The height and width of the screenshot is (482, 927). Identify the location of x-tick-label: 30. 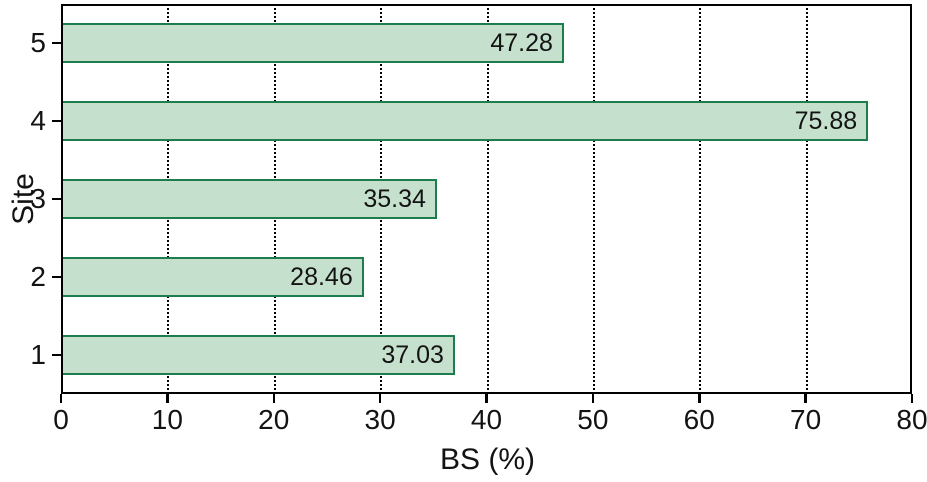
(380, 419).